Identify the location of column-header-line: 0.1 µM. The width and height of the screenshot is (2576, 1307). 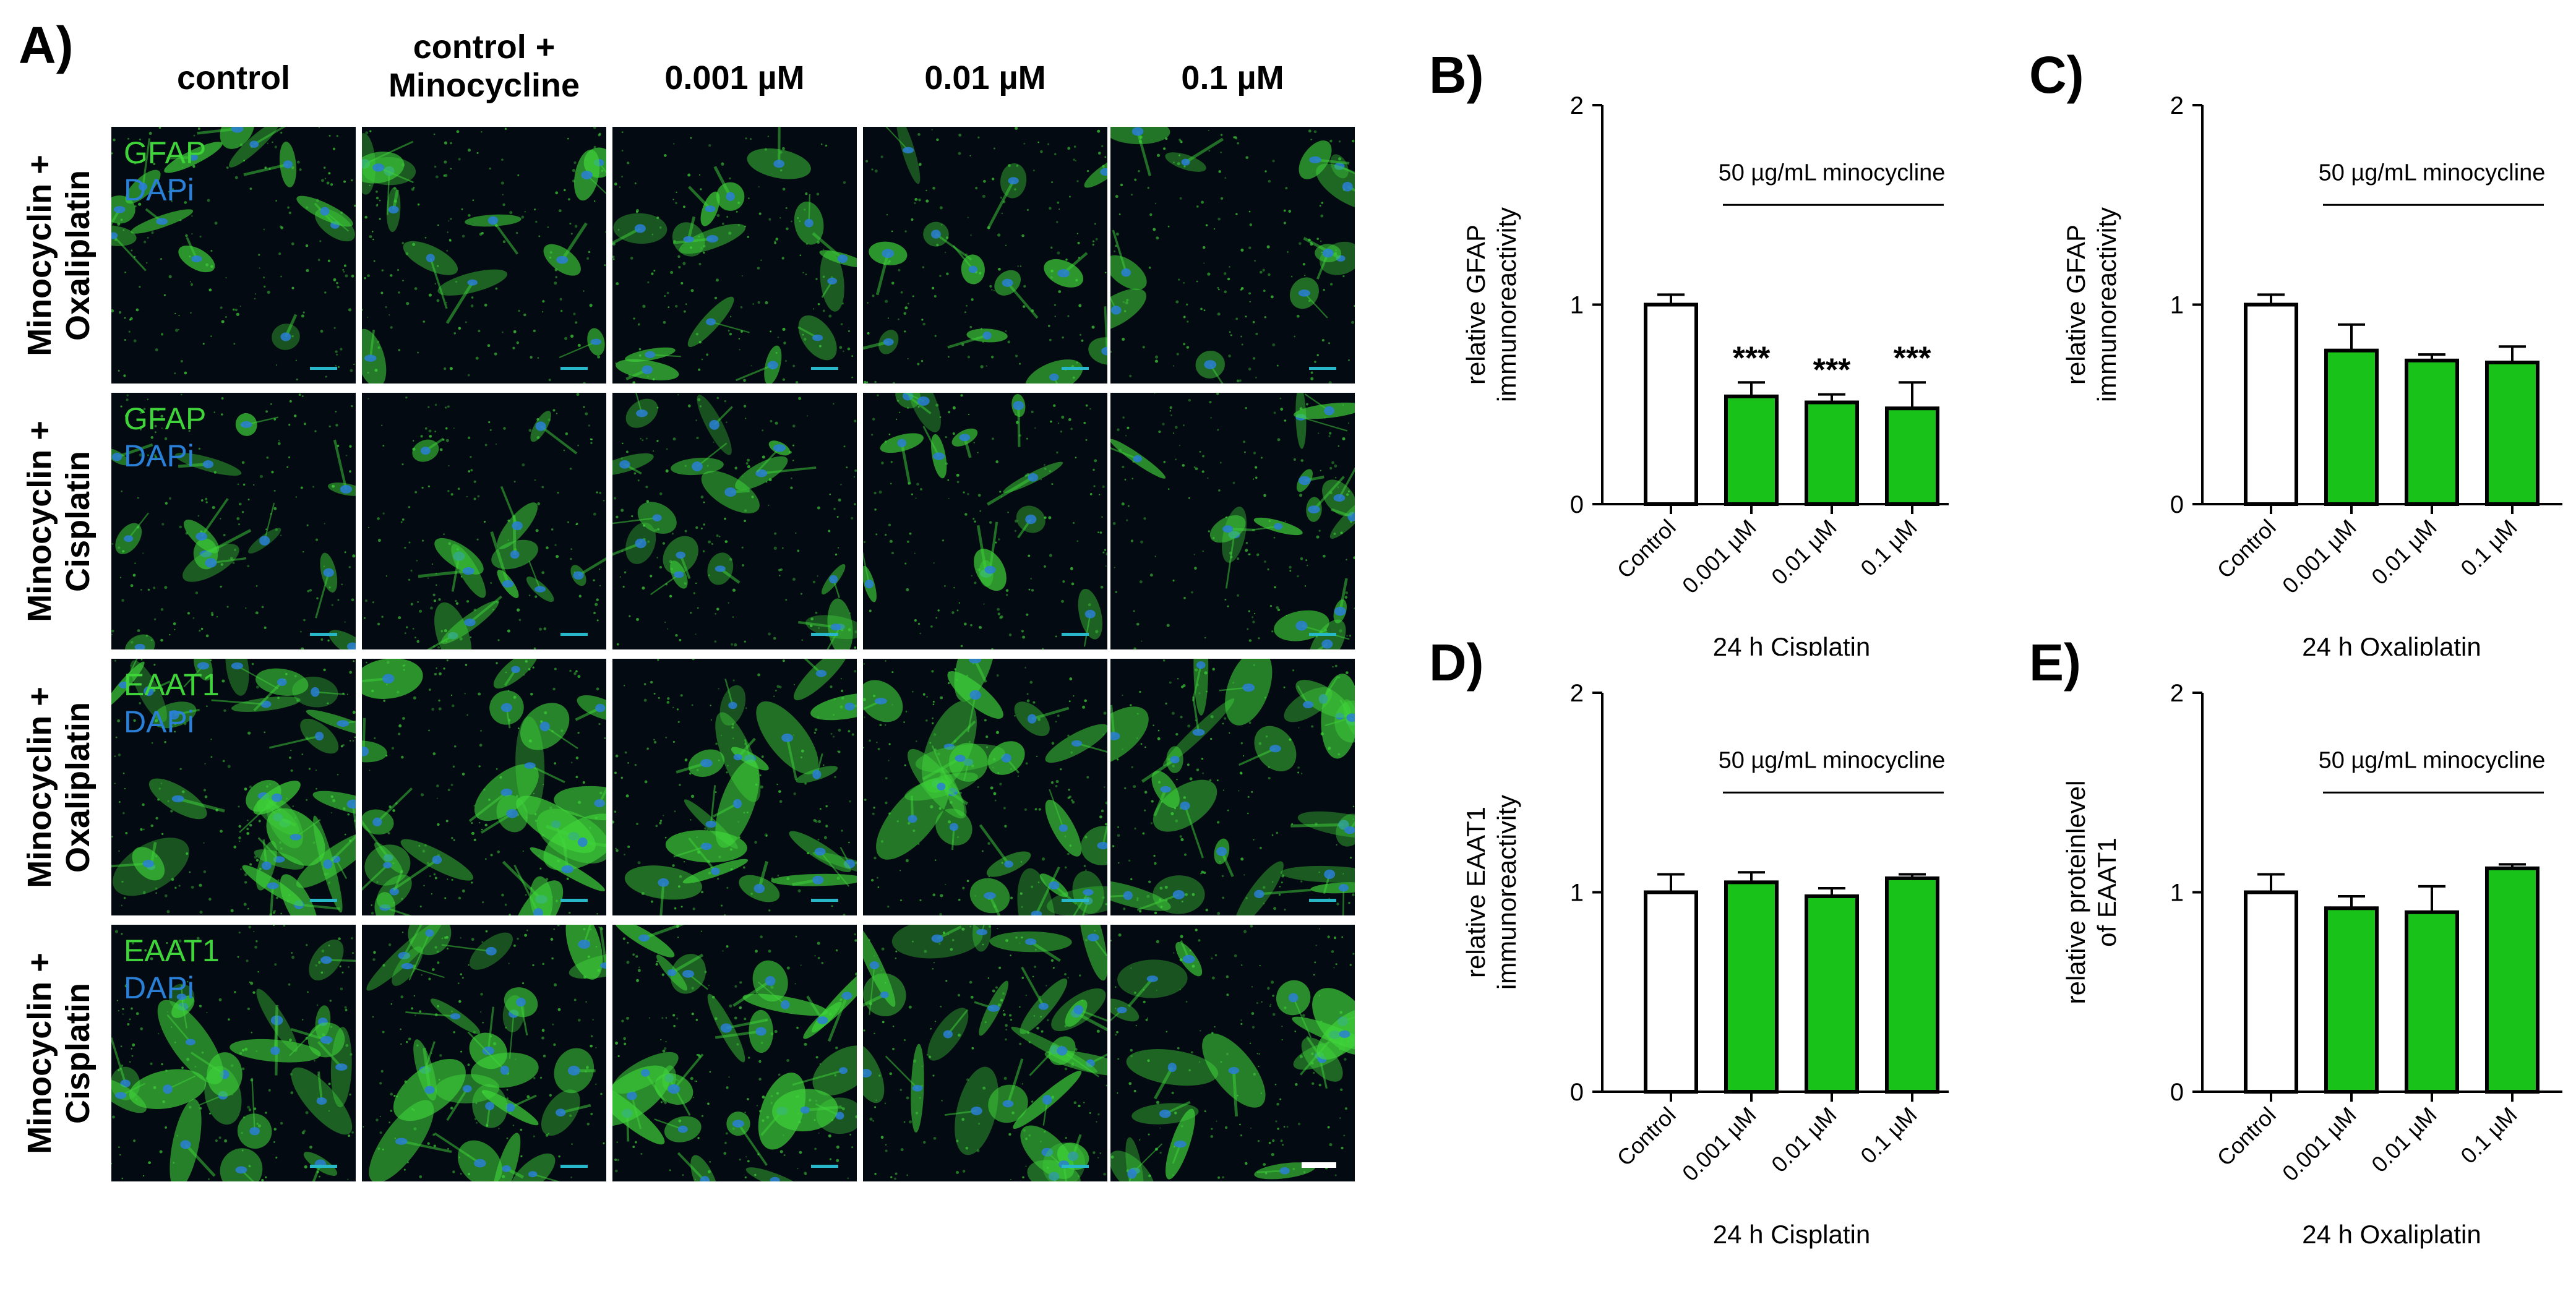
(1232, 77).